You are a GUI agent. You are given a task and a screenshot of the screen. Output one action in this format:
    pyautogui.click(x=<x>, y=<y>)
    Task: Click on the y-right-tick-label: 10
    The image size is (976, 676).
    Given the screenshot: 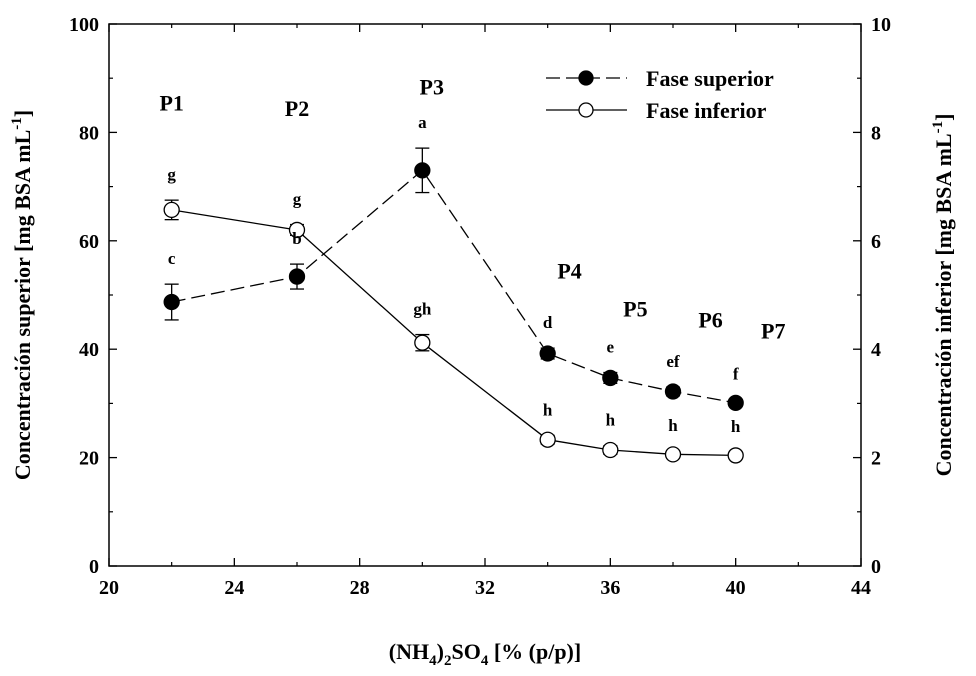 What is the action you would take?
    pyautogui.click(x=881, y=25)
    